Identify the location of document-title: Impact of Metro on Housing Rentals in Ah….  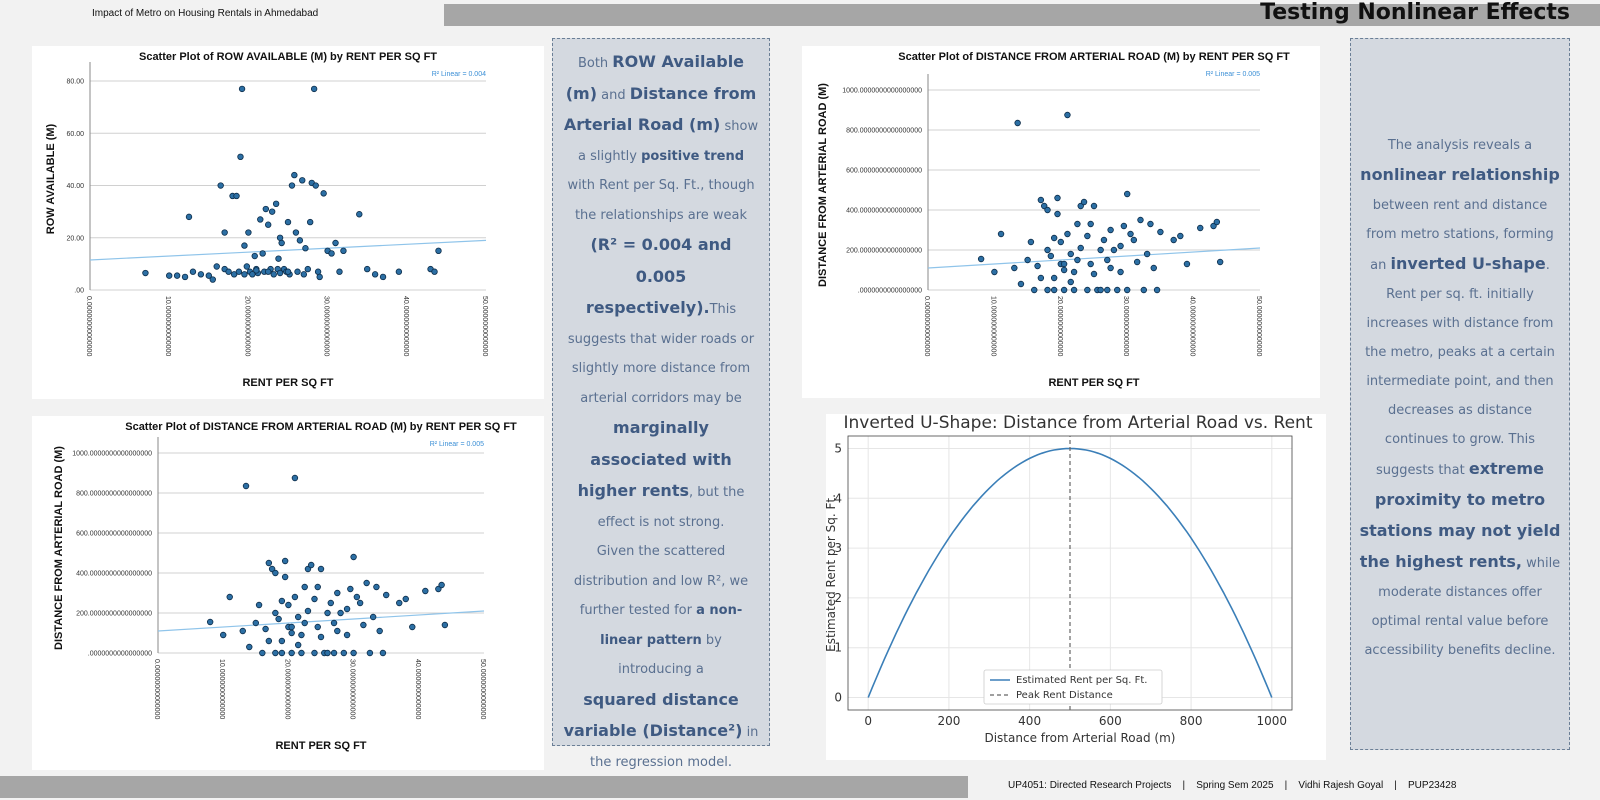
(205, 13).